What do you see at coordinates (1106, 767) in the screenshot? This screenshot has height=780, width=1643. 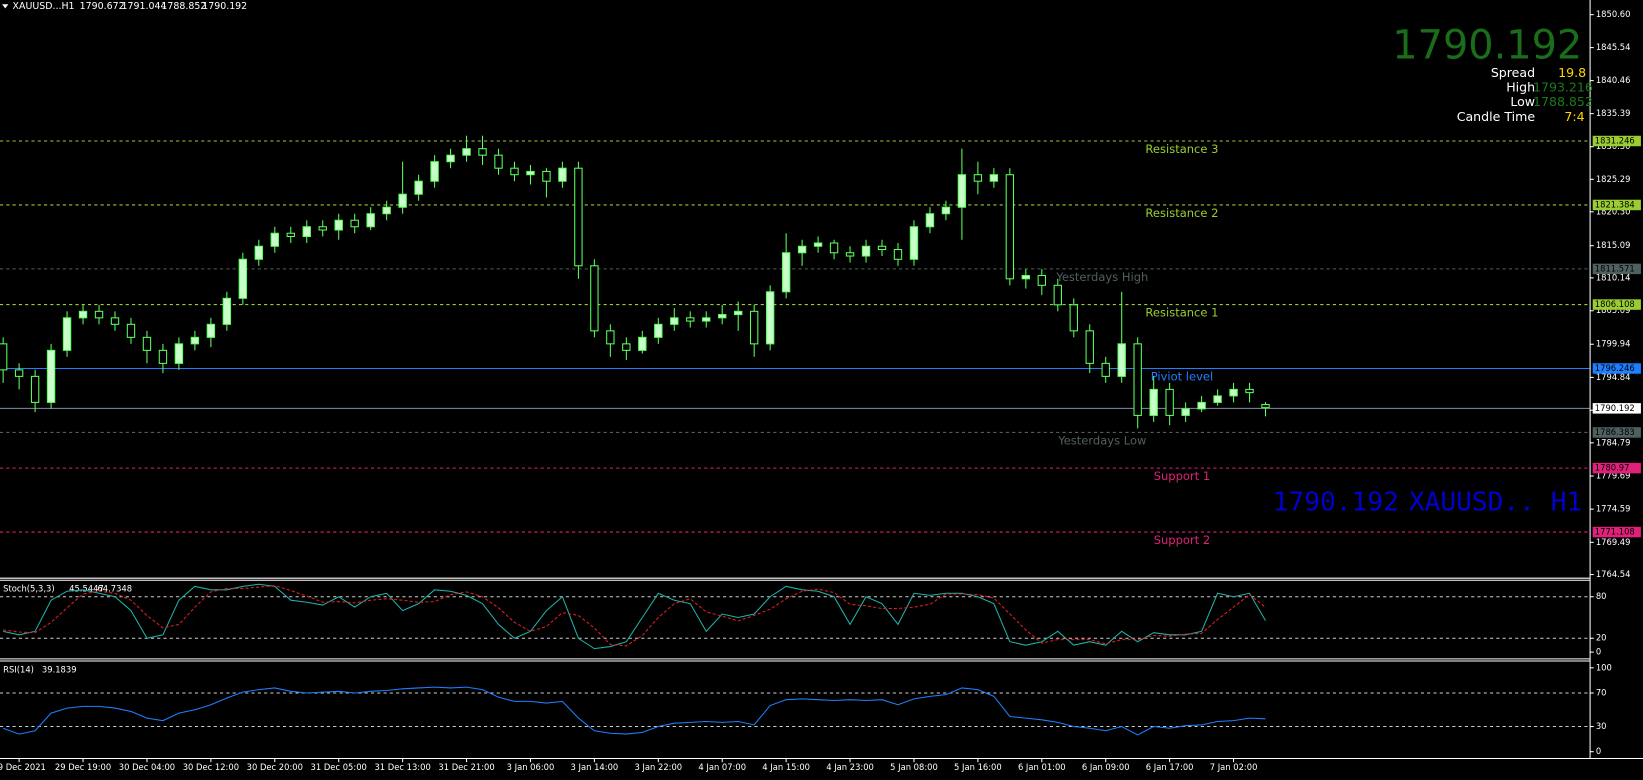 I see `x-tick-label: 6 Jan 09:00` at bounding box center [1106, 767].